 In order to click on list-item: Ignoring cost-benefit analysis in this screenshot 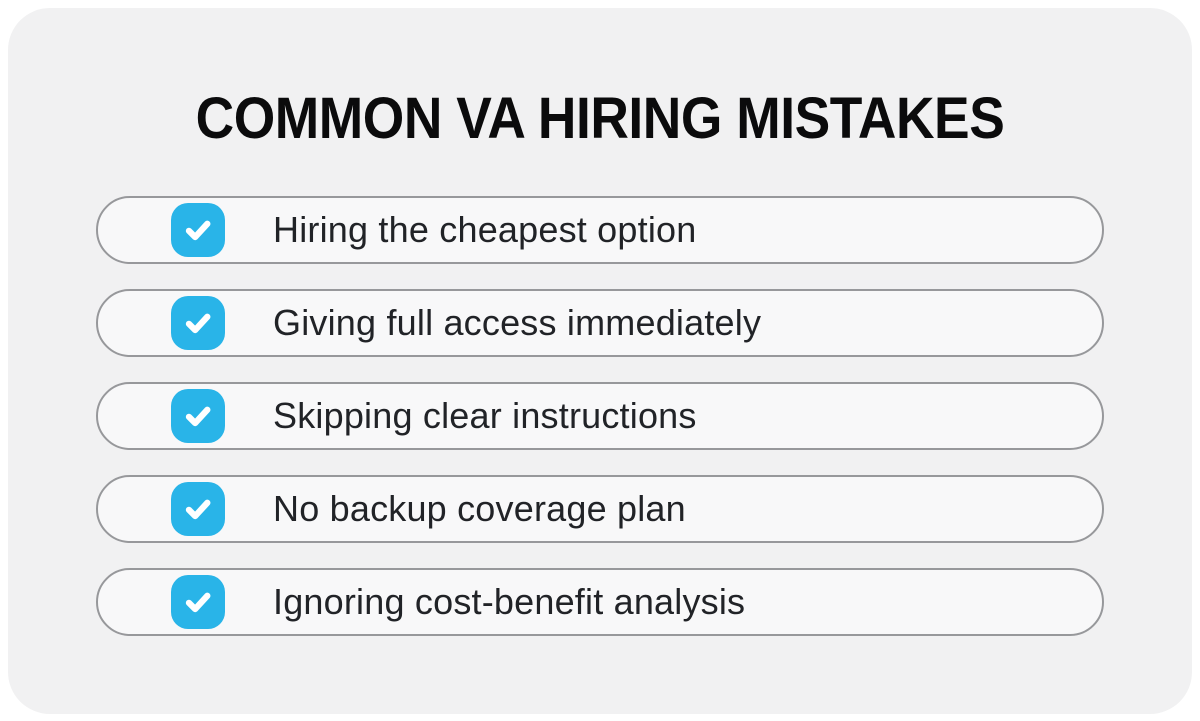, I will do `click(600, 602)`.